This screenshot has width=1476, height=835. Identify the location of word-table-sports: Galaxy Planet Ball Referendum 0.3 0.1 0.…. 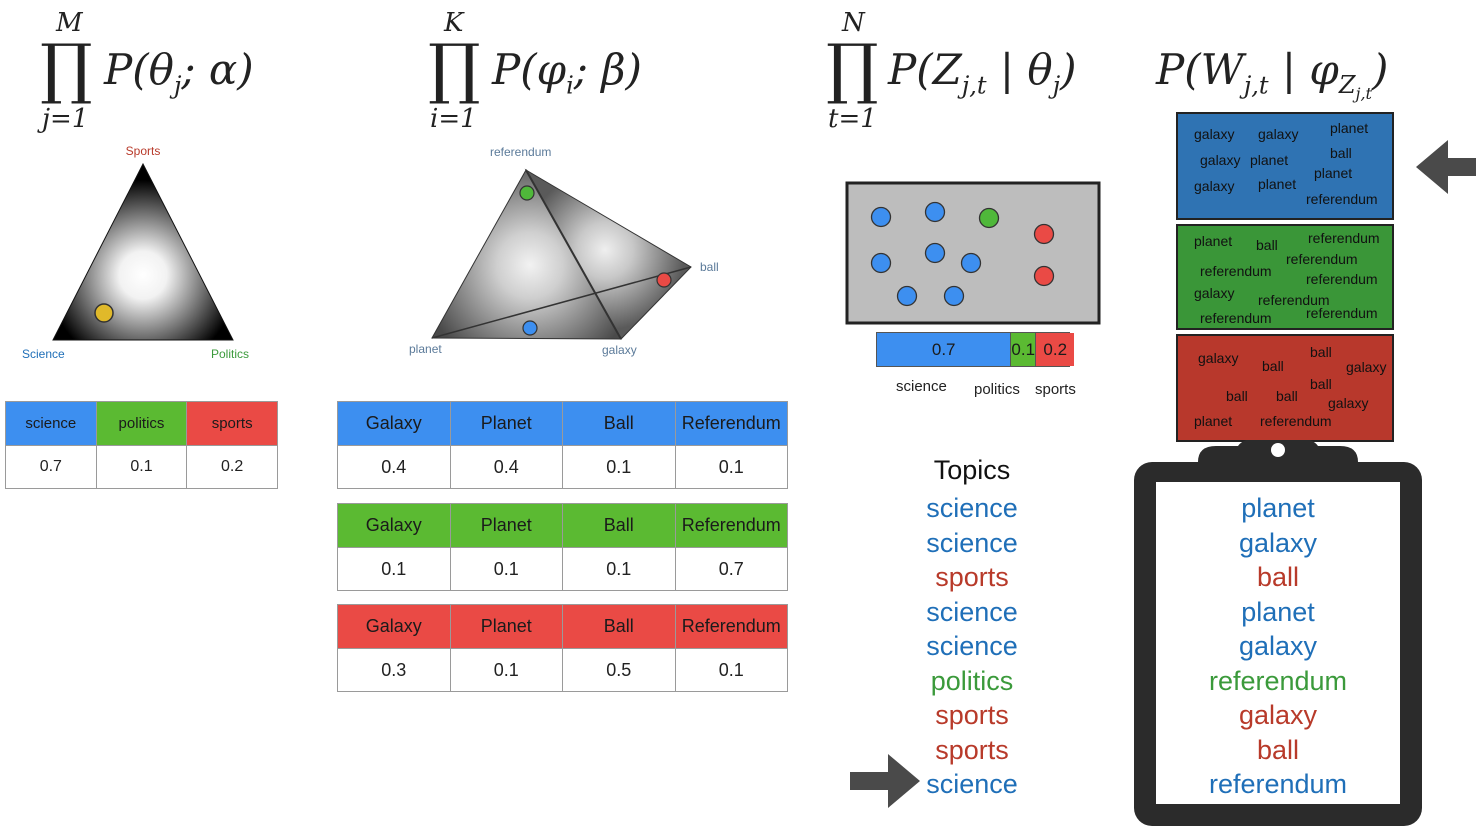
(562, 648).